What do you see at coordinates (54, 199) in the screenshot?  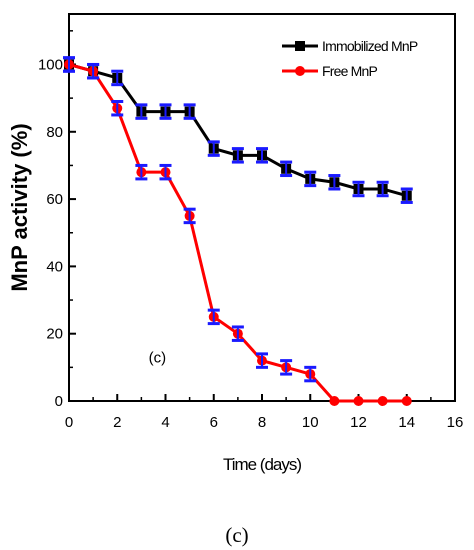 I see `y-tick-label: 60` at bounding box center [54, 199].